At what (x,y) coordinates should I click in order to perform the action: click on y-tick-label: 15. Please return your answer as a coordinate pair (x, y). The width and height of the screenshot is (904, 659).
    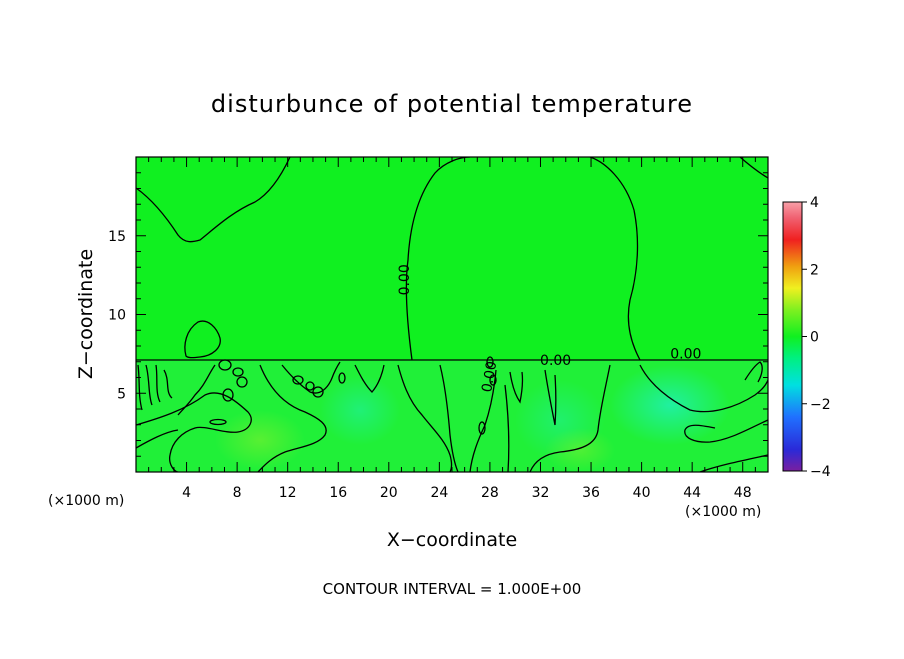
    Looking at the image, I should click on (117, 237).